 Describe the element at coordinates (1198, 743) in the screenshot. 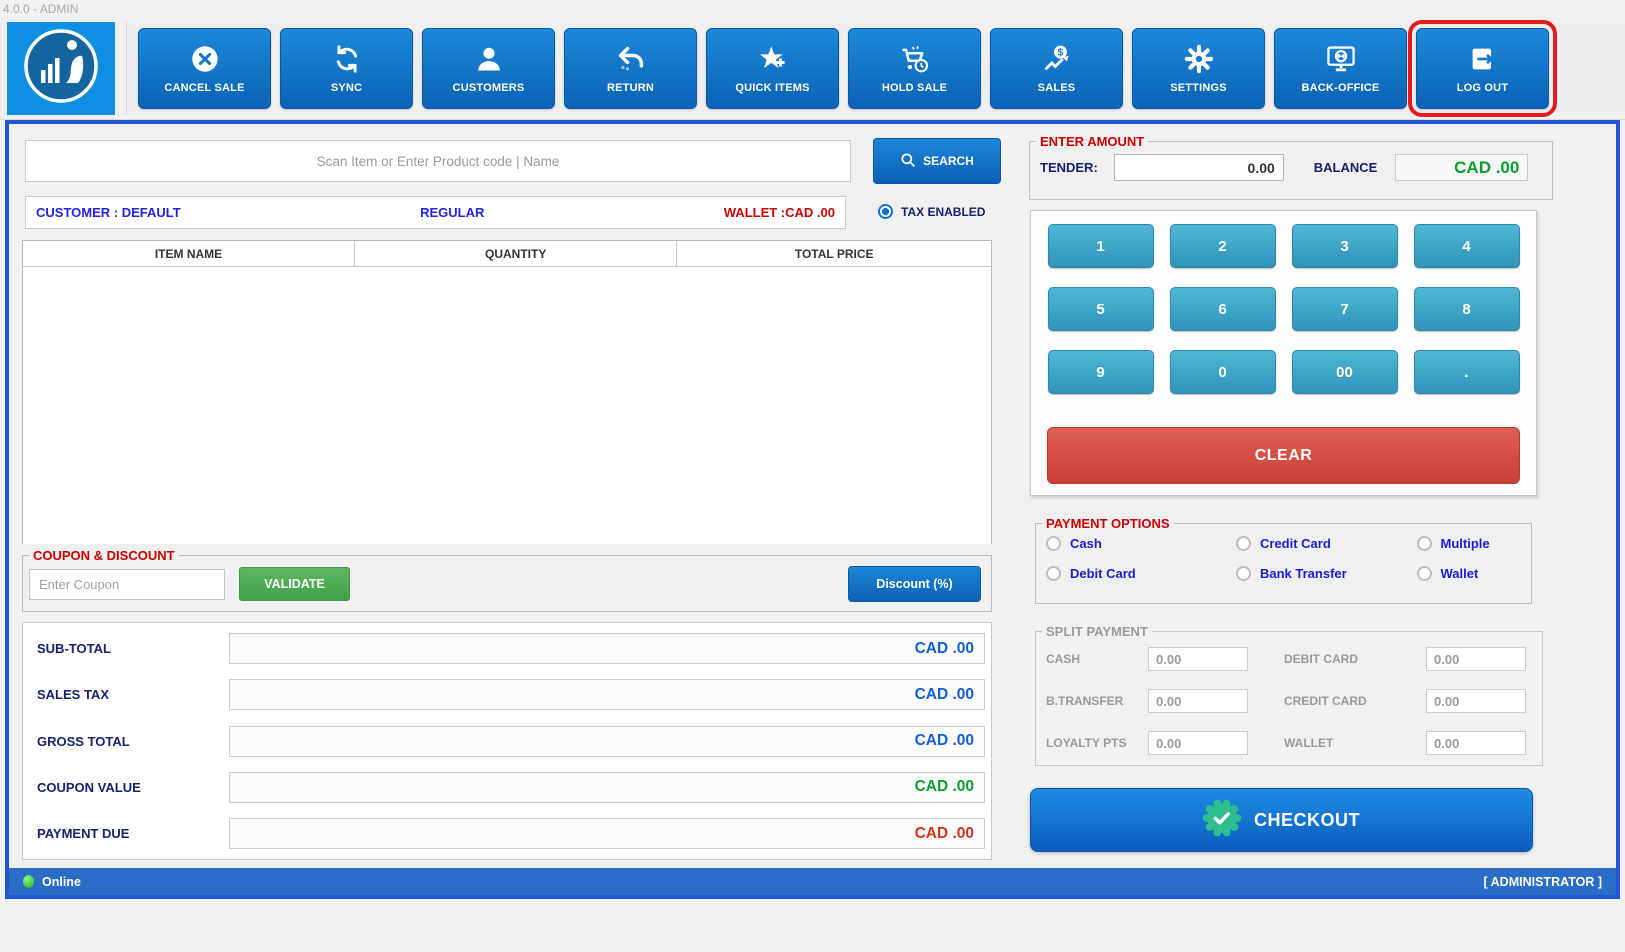

I see `split-loyalty-pts-input` at that location.